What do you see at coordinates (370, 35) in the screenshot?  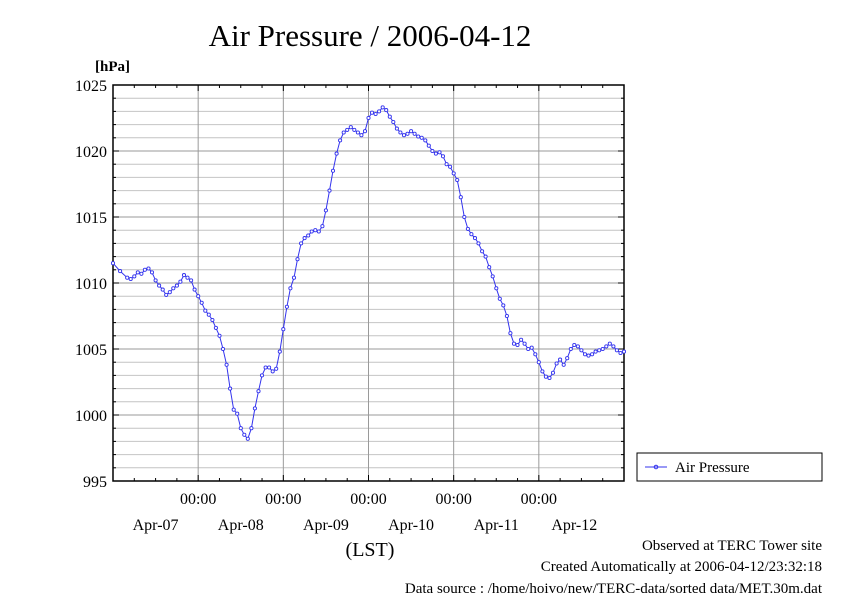 I see `chart-title: Air Pressure / 2006-04-12` at bounding box center [370, 35].